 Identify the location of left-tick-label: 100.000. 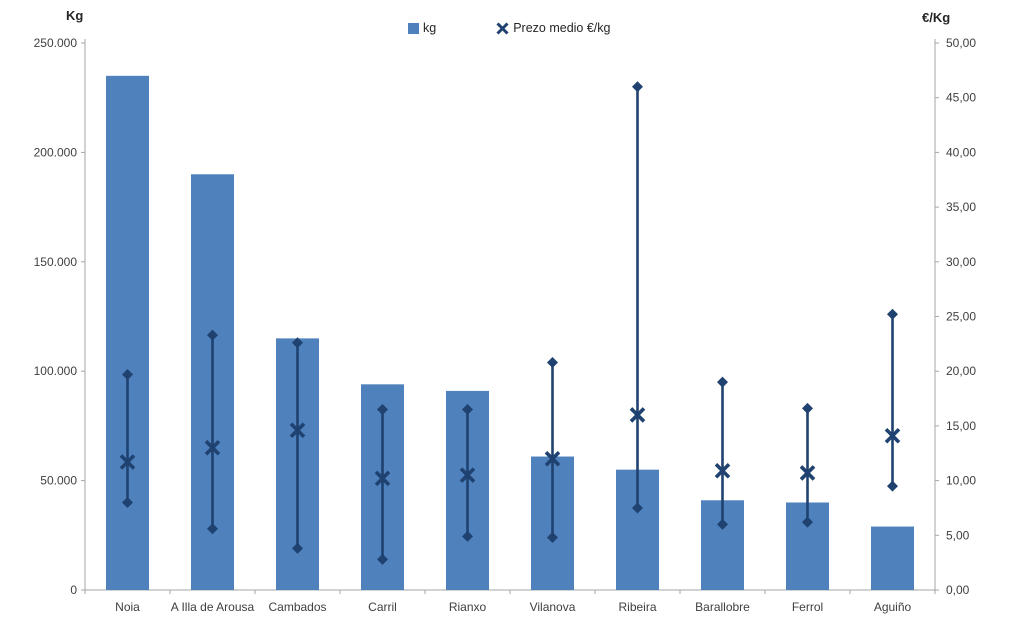
(56, 371).